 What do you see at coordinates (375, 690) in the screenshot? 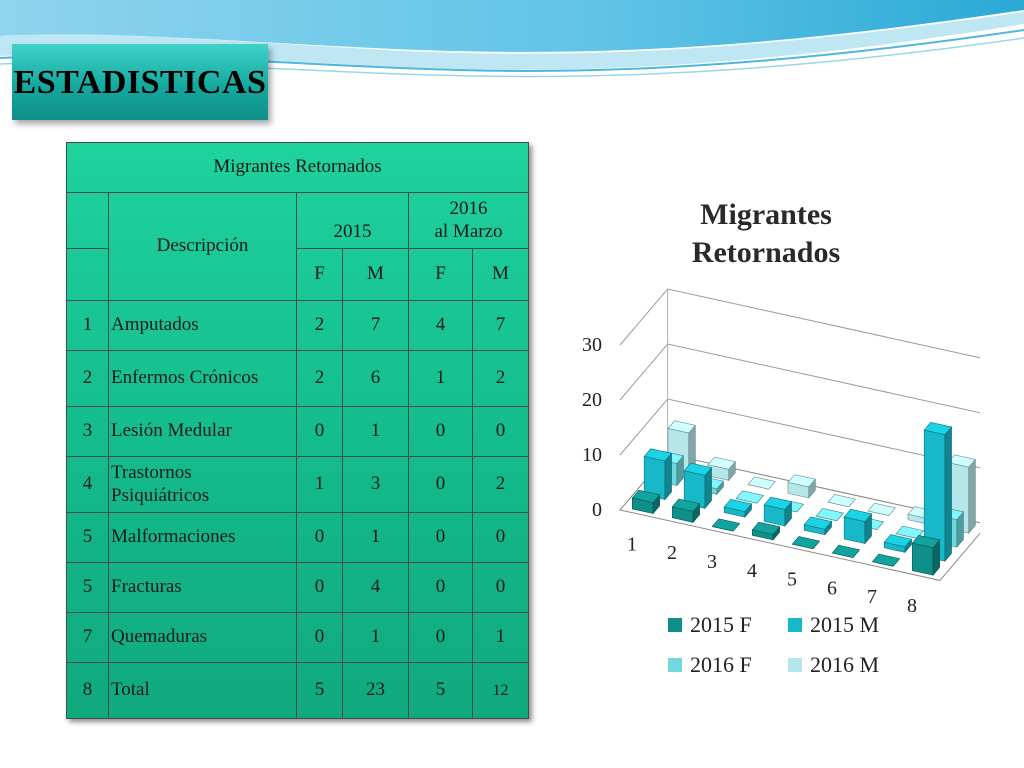
I see `cell-2015-m: 23` at bounding box center [375, 690].